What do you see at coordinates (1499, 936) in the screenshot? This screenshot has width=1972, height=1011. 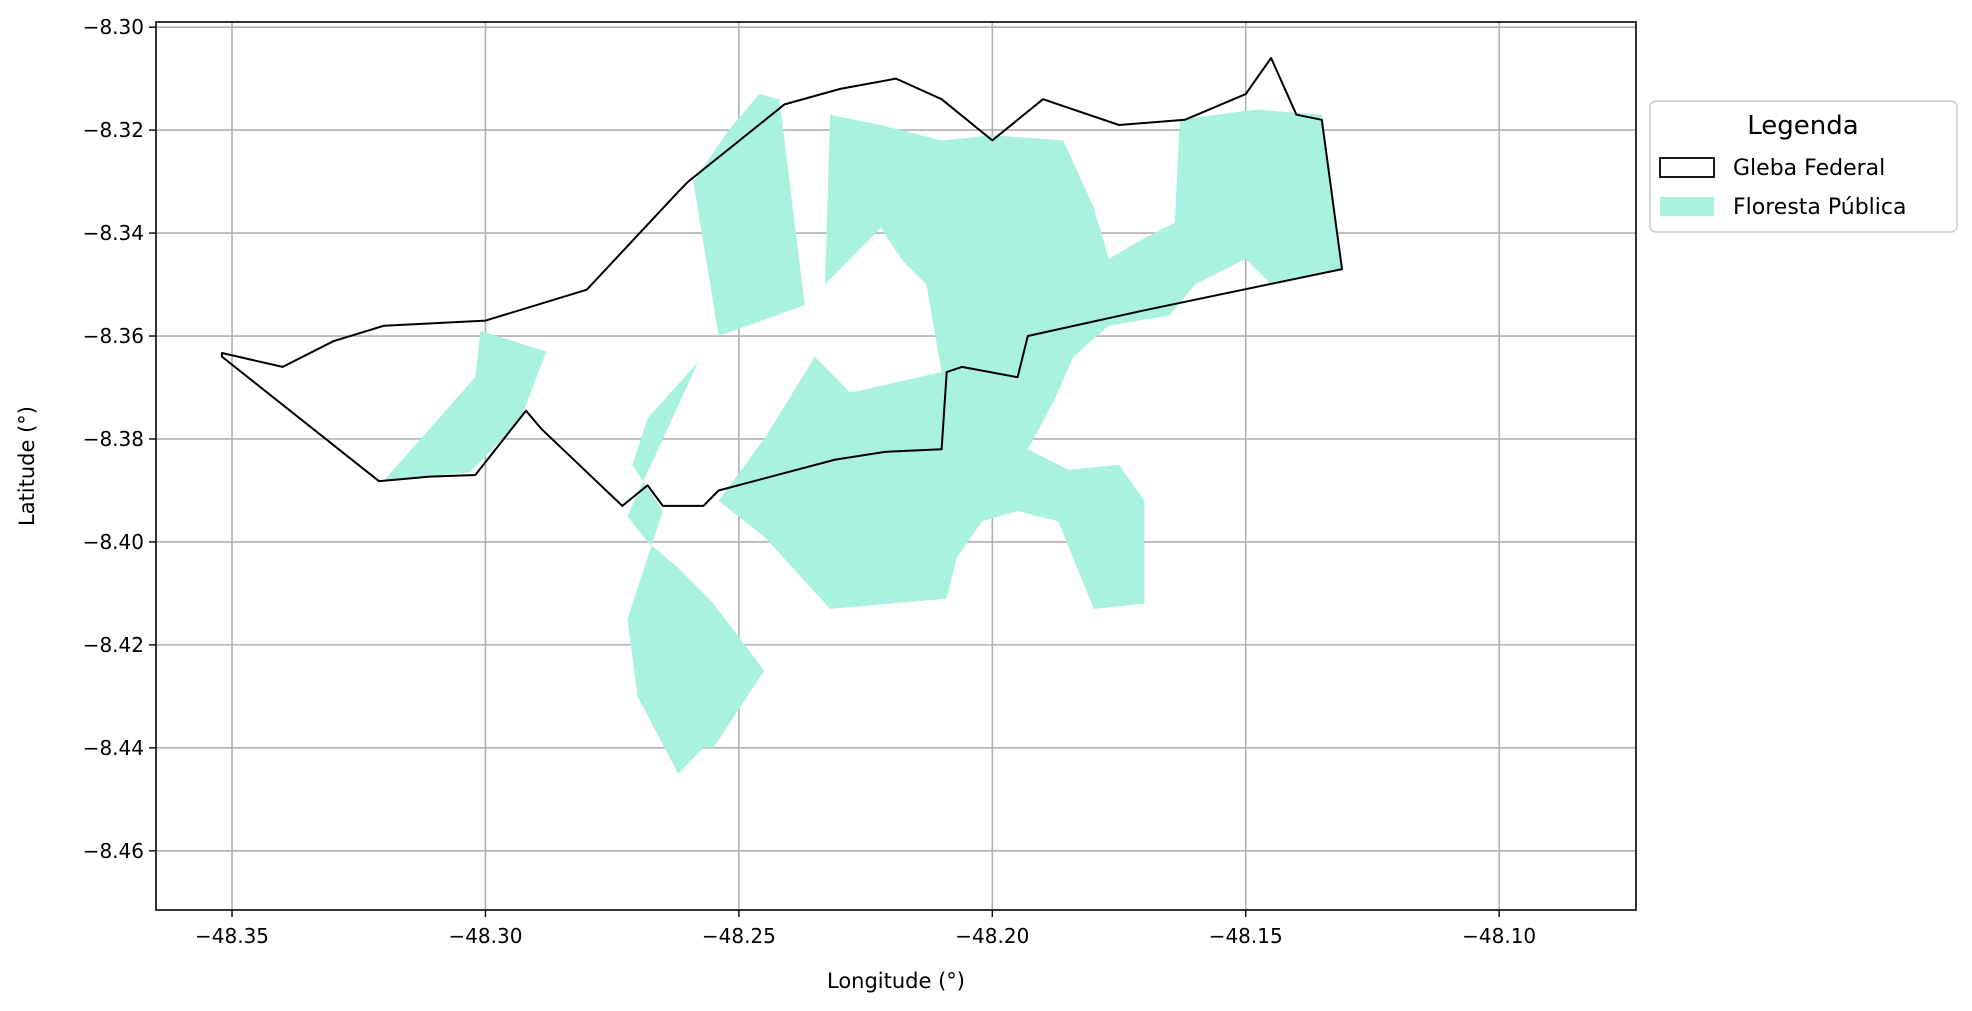 I see `x-tick-label: −48.10` at bounding box center [1499, 936].